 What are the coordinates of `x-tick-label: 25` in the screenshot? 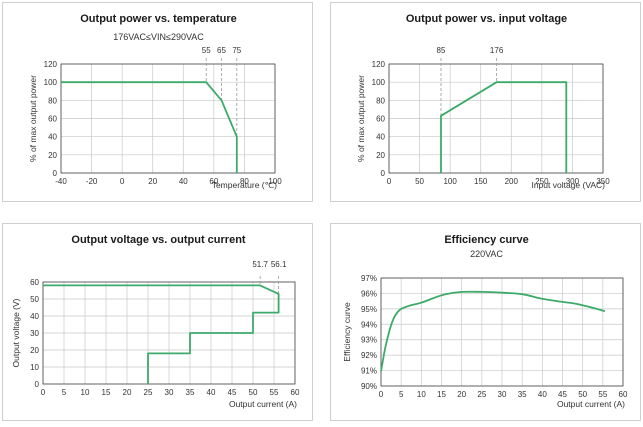 It's located at (481, 394).